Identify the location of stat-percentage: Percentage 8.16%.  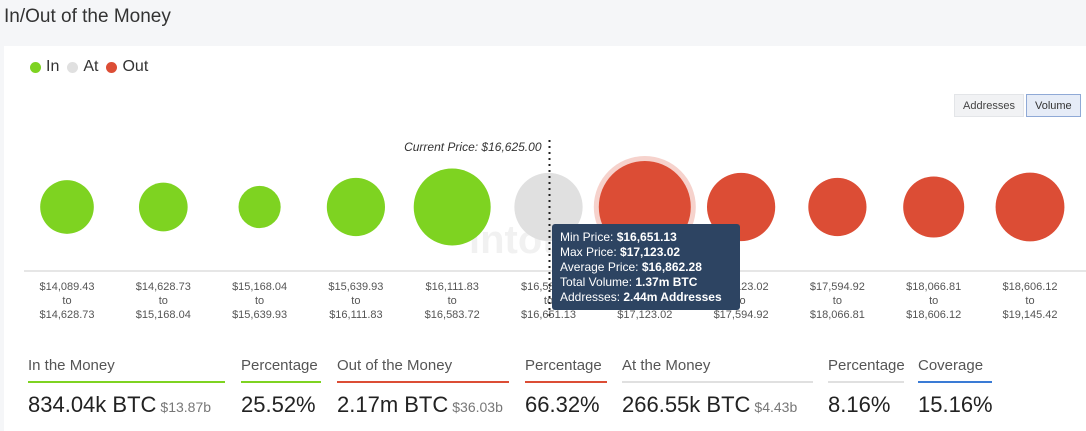
(866, 386).